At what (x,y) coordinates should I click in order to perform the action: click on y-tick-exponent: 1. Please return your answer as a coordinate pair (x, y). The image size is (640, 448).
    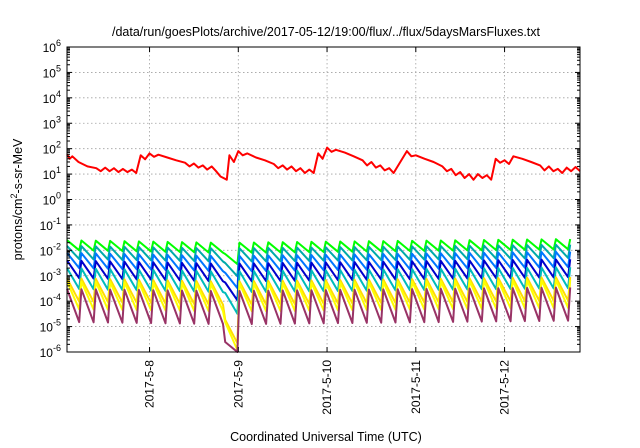
    Looking at the image, I should click on (58, 170).